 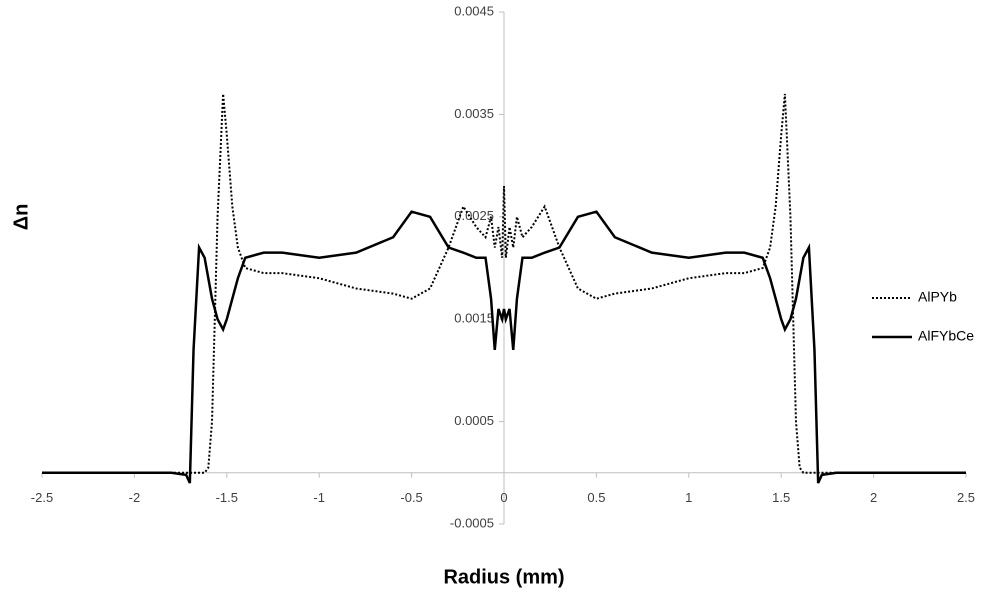 What do you see at coordinates (596, 497) in the screenshot?
I see `x-tick-label: 0.5` at bounding box center [596, 497].